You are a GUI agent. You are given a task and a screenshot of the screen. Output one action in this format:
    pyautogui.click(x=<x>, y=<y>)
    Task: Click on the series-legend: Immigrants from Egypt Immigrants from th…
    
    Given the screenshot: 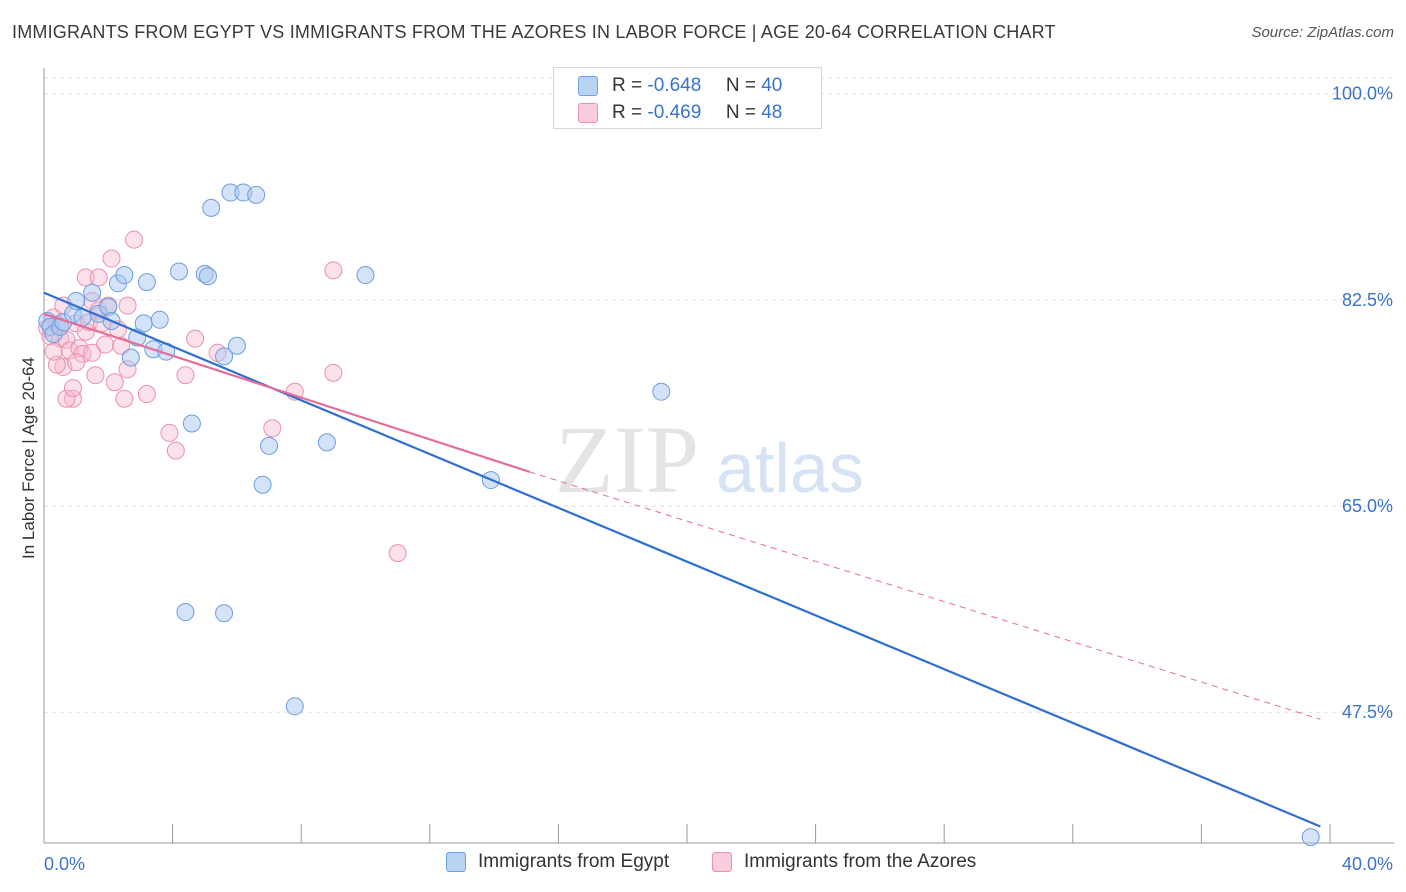 What is the action you would take?
    pyautogui.click(x=703, y=865)
    